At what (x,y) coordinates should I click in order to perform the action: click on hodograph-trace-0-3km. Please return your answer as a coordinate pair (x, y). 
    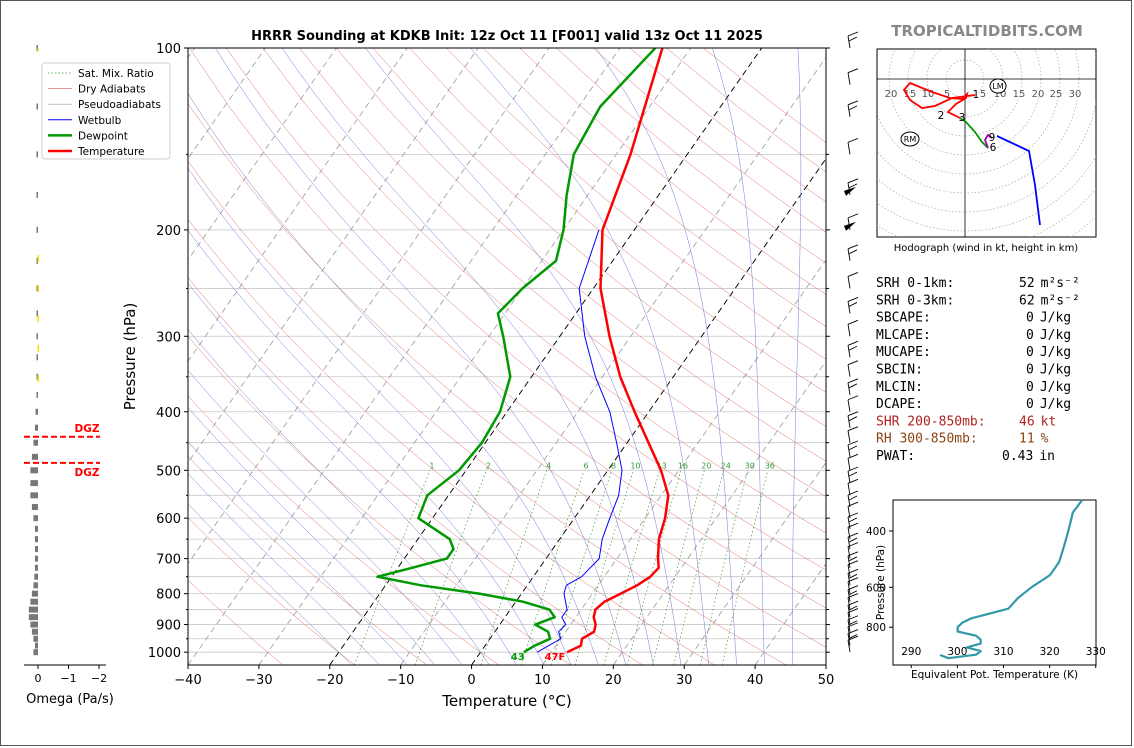
    Looking at the image, I should click on (939, 100).